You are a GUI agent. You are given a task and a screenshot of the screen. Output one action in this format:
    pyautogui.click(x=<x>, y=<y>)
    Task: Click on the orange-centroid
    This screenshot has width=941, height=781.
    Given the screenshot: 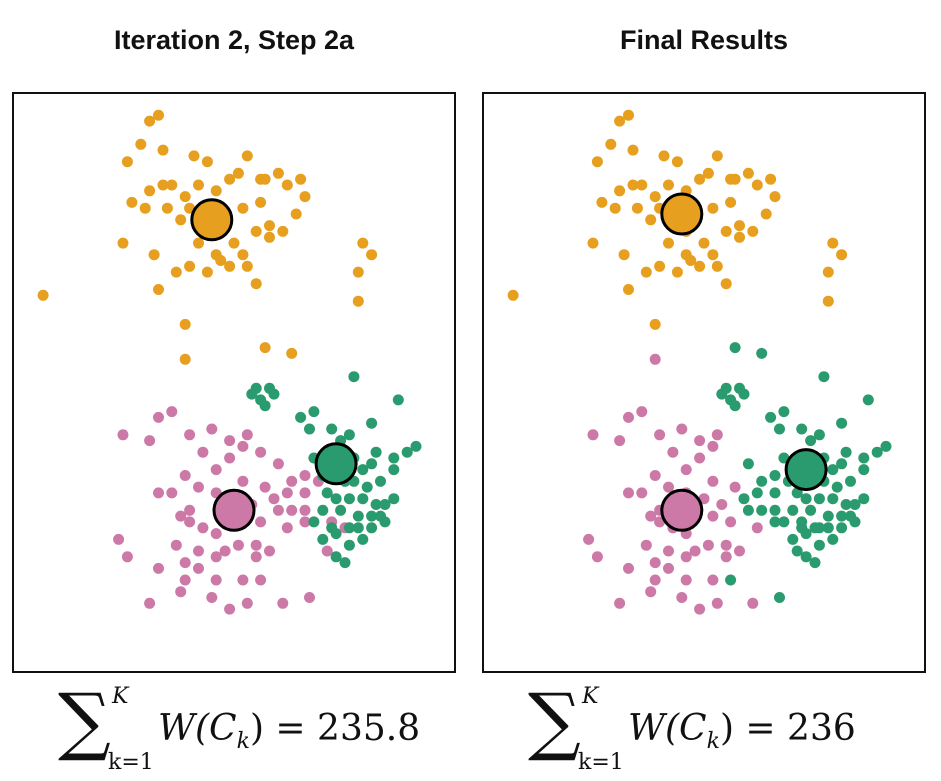 What is the action you would take?
    pyautogui.click(x=212, y=220)
    